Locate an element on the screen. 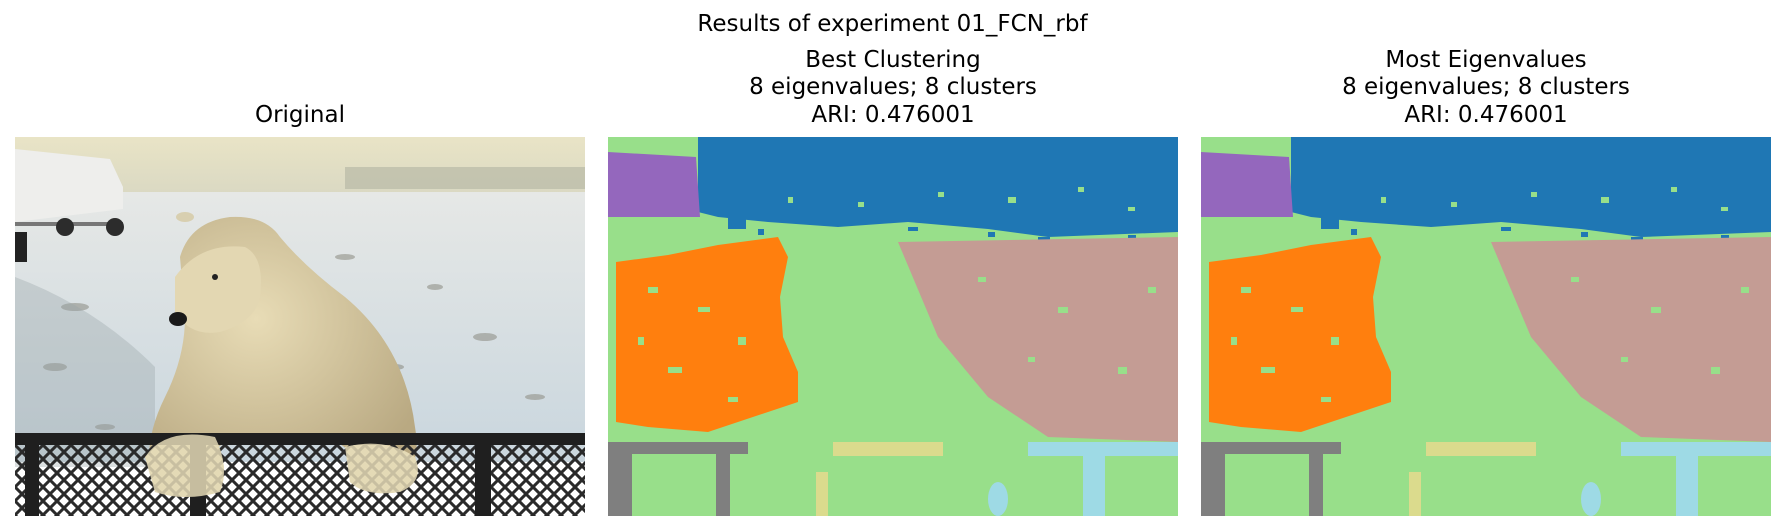  photo-fence-rail is located at coordinates (300, 439).